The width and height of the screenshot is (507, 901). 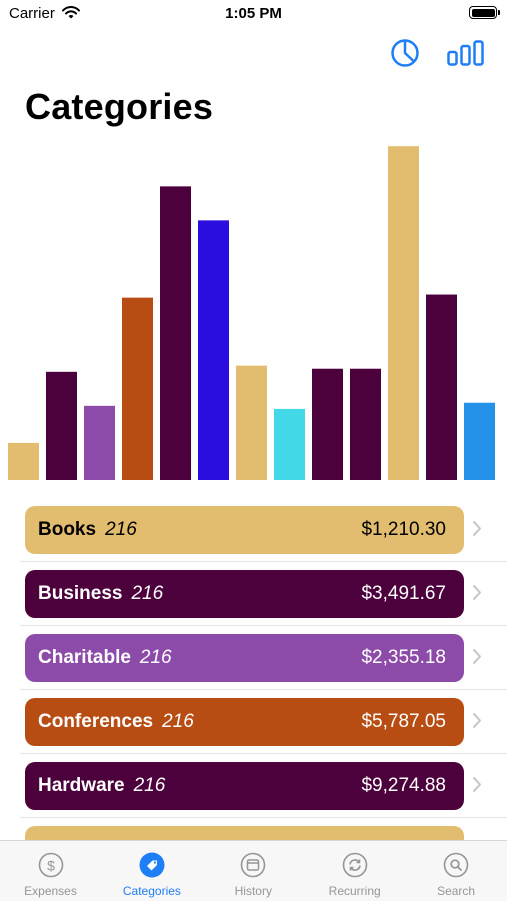 What do you see at coordinates (403, 529) in the screenshot?
I see `category-amount: $1,210.30` at bounding box center [403, 529].